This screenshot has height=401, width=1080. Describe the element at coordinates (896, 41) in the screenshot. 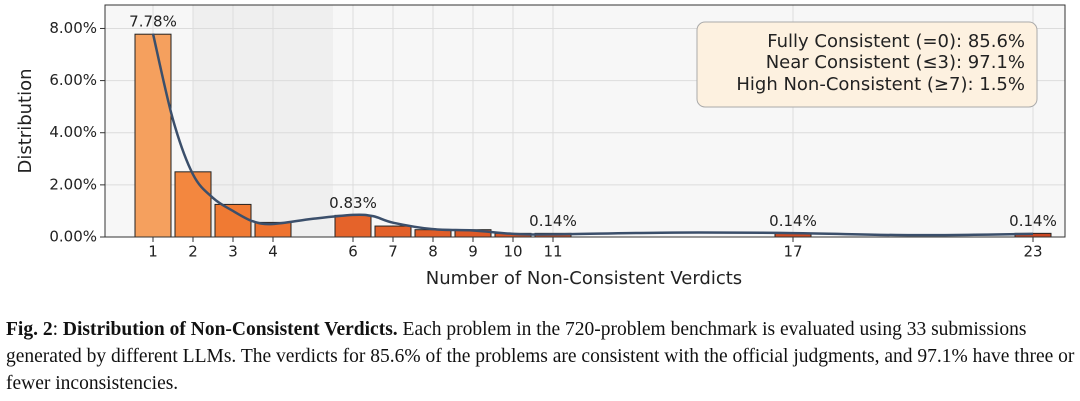

I see `annotation-line: Fully Consistent (=0): 85.6%` at that location.